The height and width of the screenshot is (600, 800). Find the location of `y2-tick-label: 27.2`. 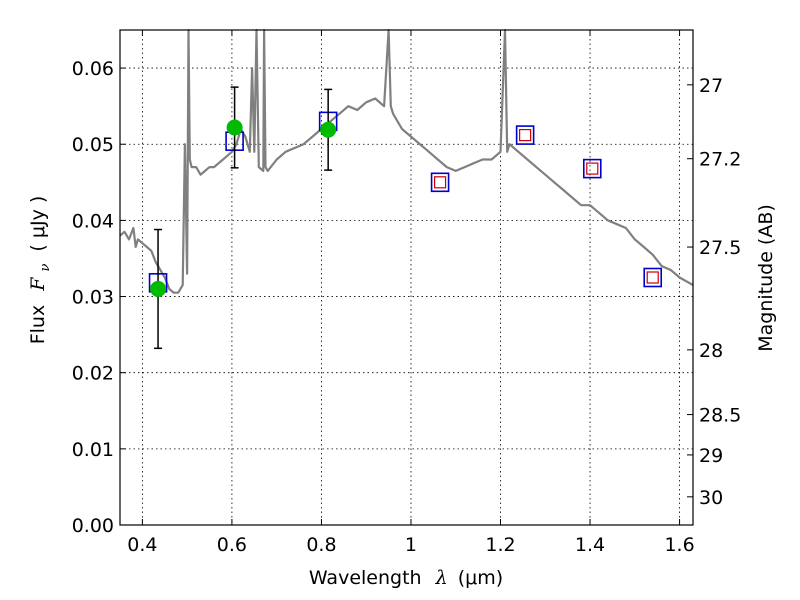

y2-tick-label: 27.2 is located at coordinates (720, 160).